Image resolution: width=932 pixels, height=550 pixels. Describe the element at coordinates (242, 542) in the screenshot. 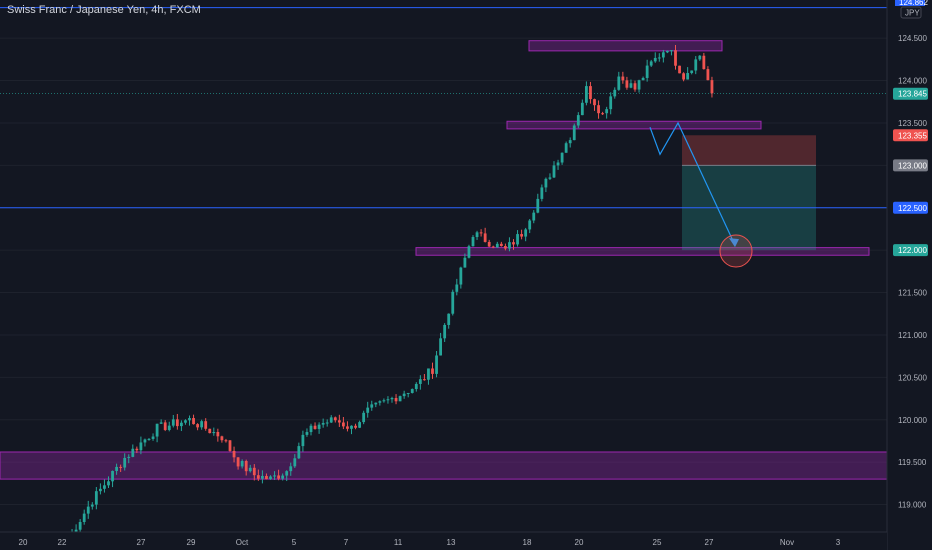

I see `time-tick-label: Oct` at that location.